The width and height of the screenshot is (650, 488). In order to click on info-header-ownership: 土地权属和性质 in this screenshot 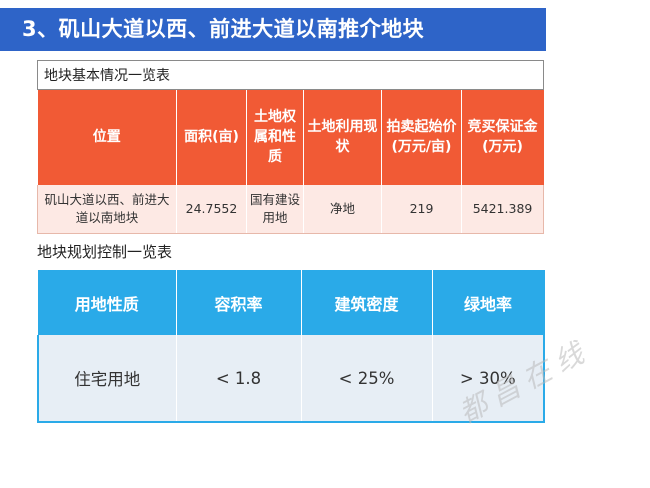, I will do `click(275, 137)`.